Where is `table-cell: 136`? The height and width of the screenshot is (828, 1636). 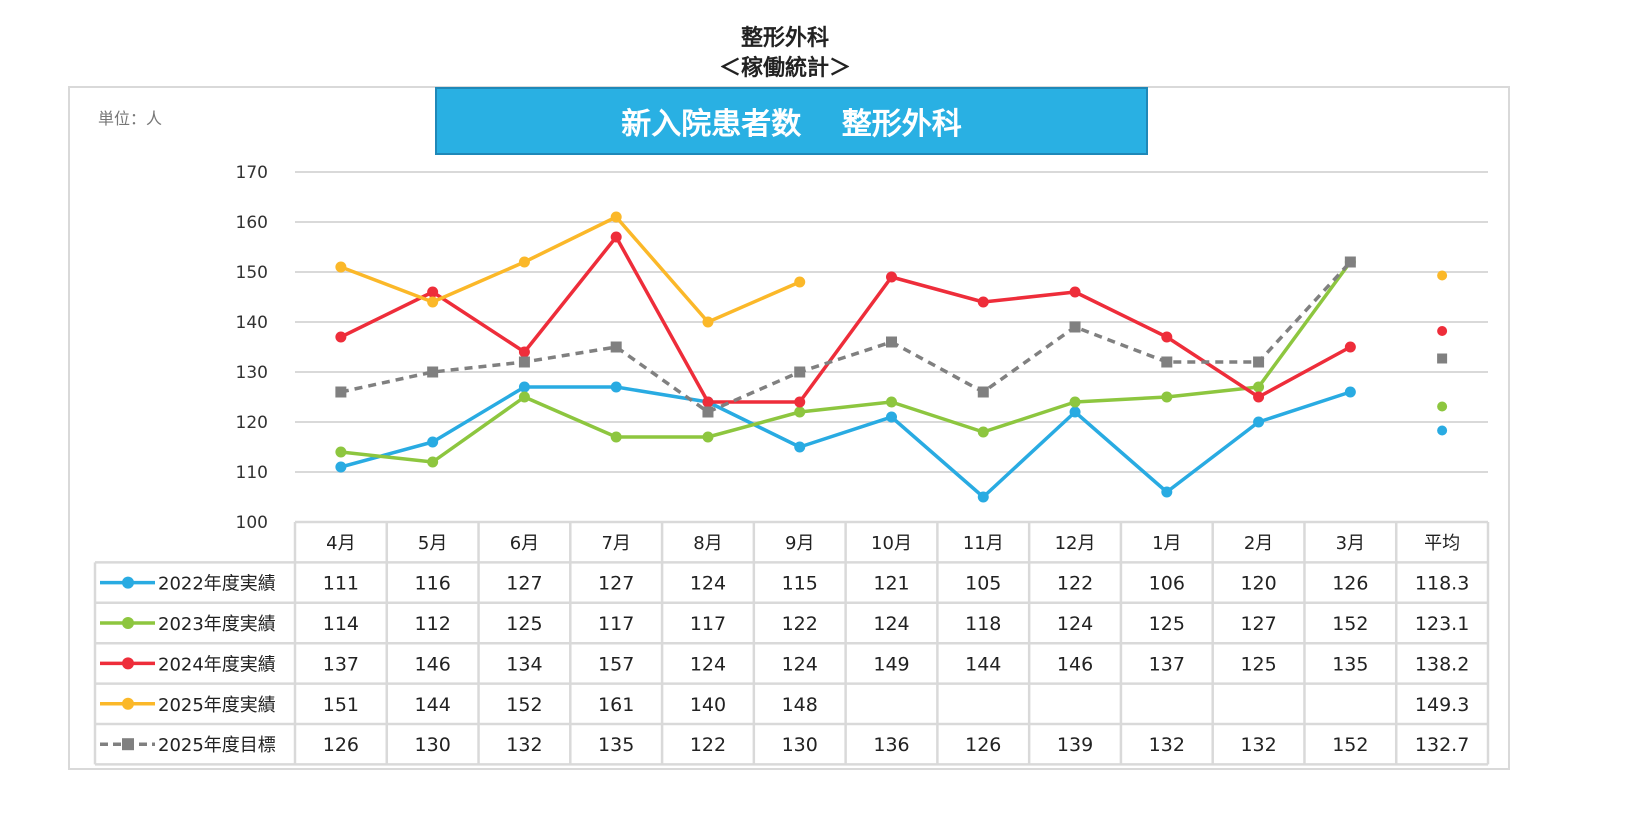 table-cell: 136 is located at coordinates (891, 745).